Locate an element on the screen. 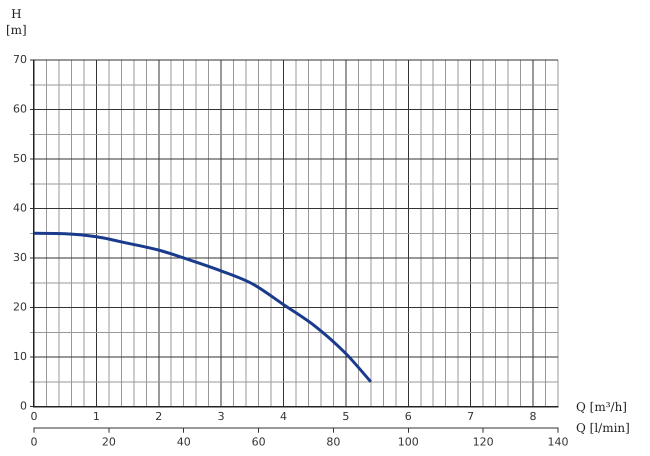 Image resolution: width=650 pixels, height=456 pixels. y-tick-label: 30 is located at coordinates (19, 257).